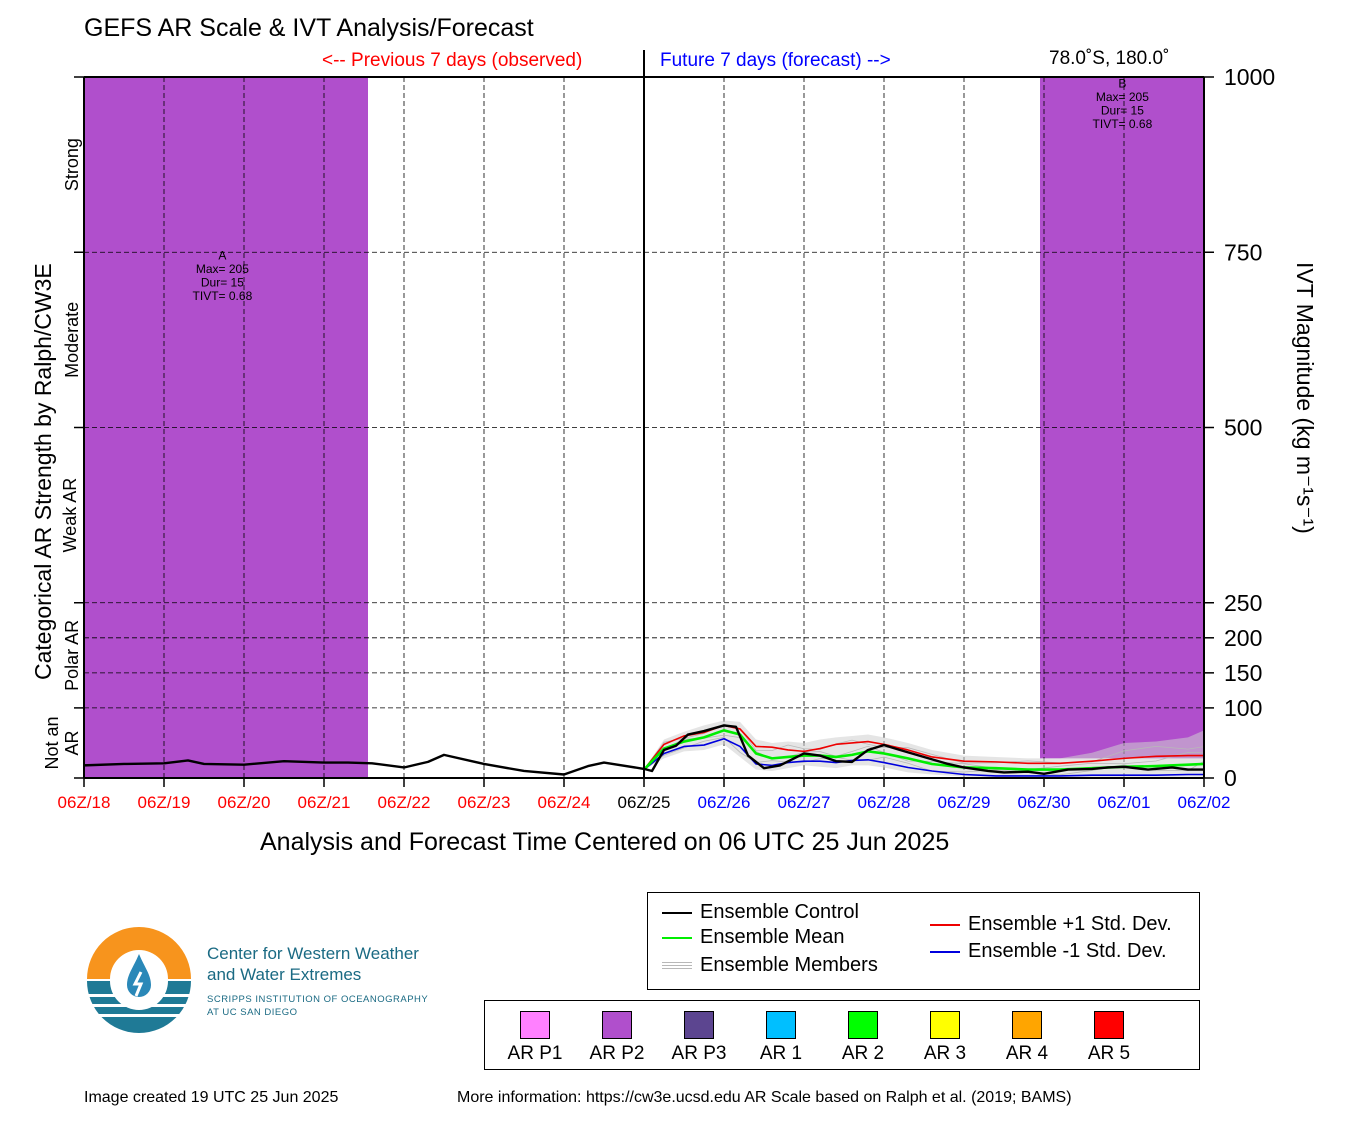  What do you see at coordinates (677, 937) in the screenshot?
I see `legend-mean-swatch` at bounding box center [677, 937].